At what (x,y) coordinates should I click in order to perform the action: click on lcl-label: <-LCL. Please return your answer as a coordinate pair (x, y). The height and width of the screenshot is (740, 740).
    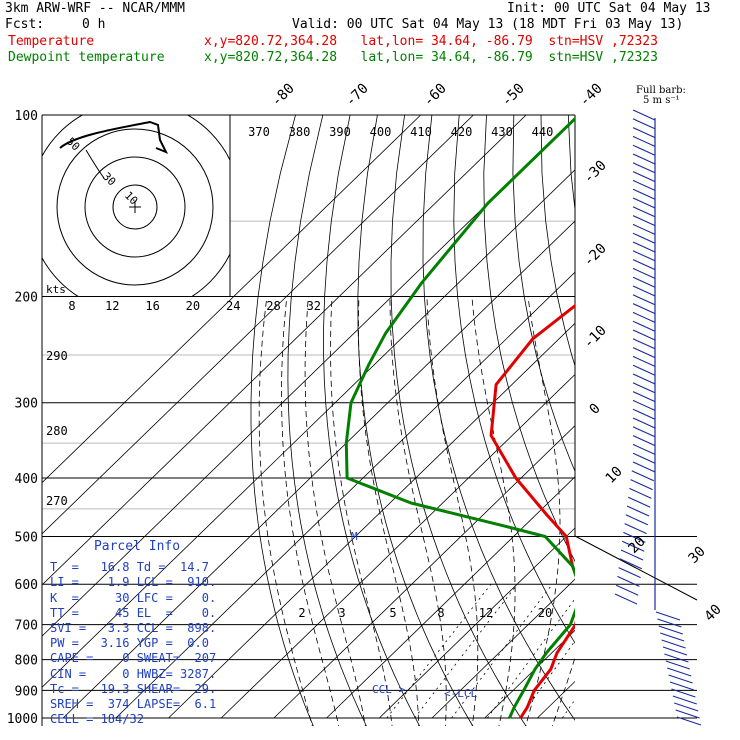
    Looking at the image, I should click on (460, 693).